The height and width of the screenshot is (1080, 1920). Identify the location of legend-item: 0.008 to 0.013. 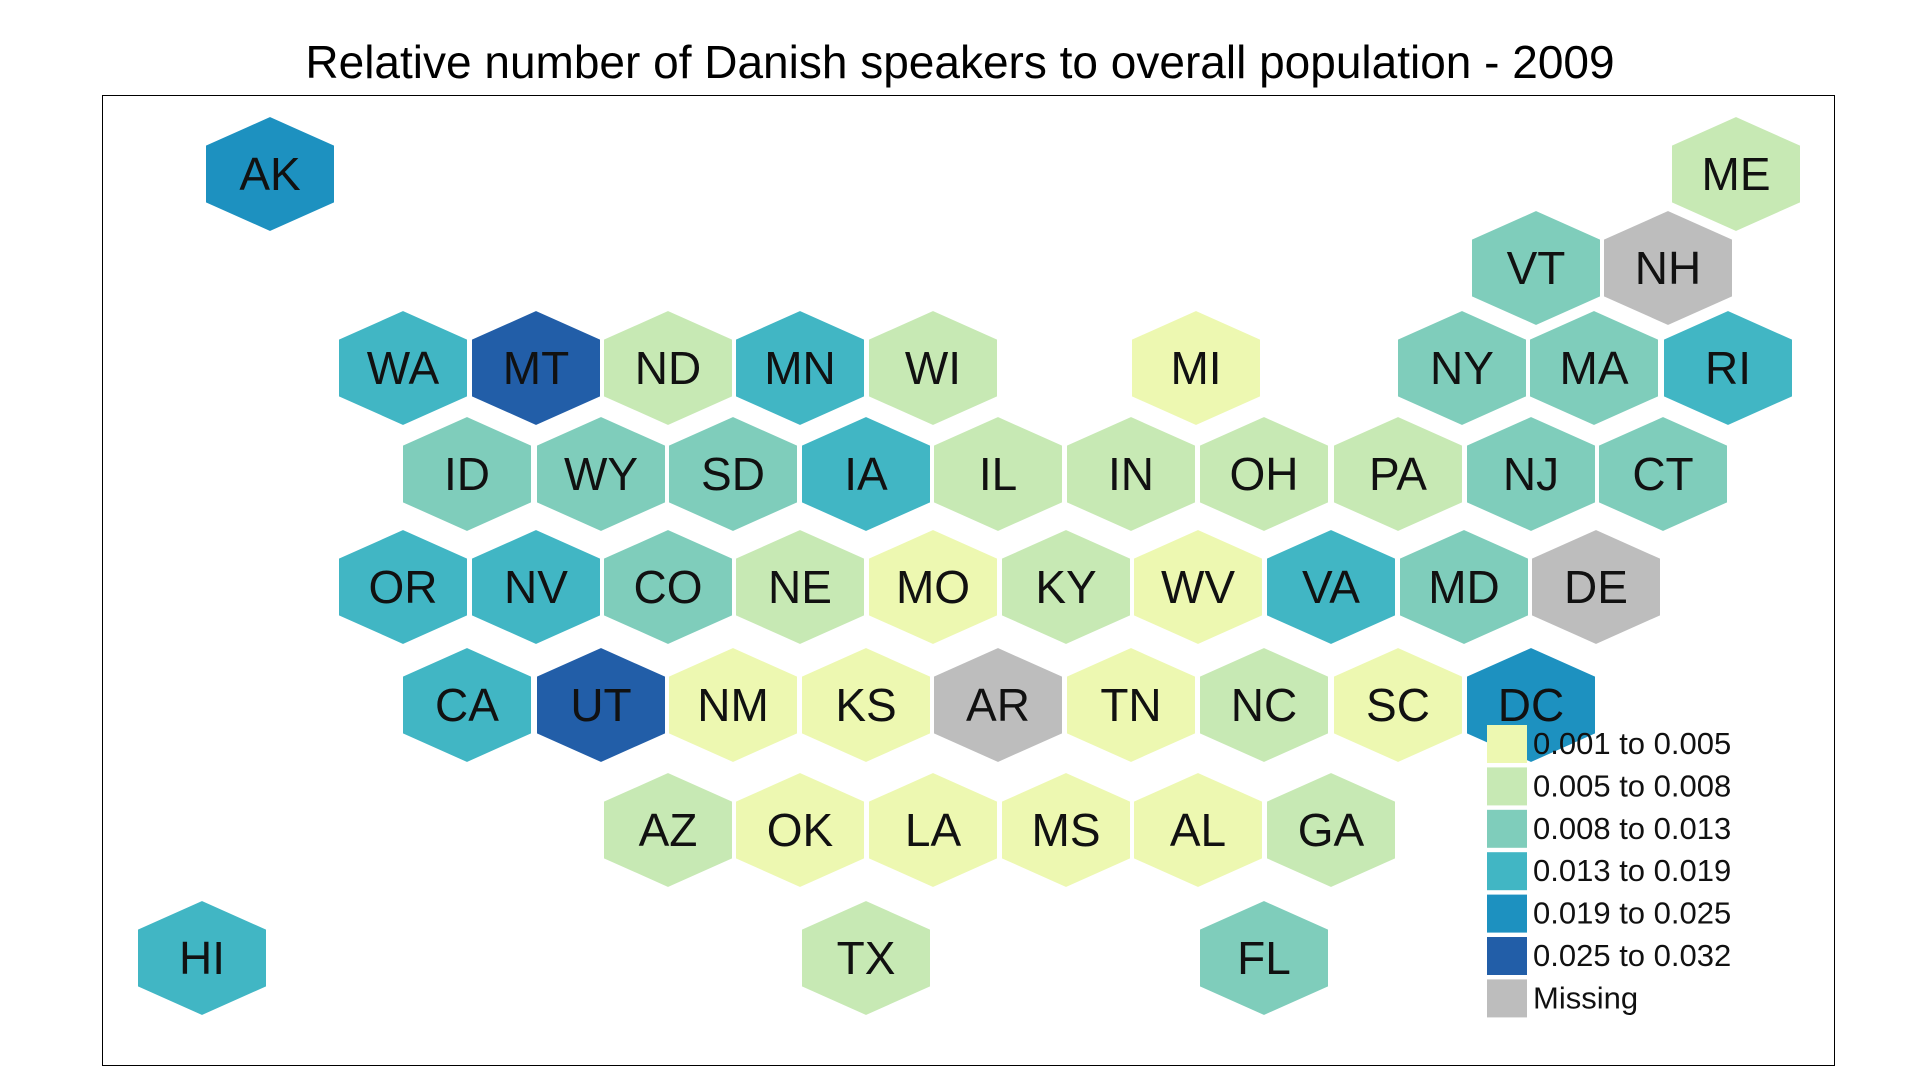
(1609, 828).